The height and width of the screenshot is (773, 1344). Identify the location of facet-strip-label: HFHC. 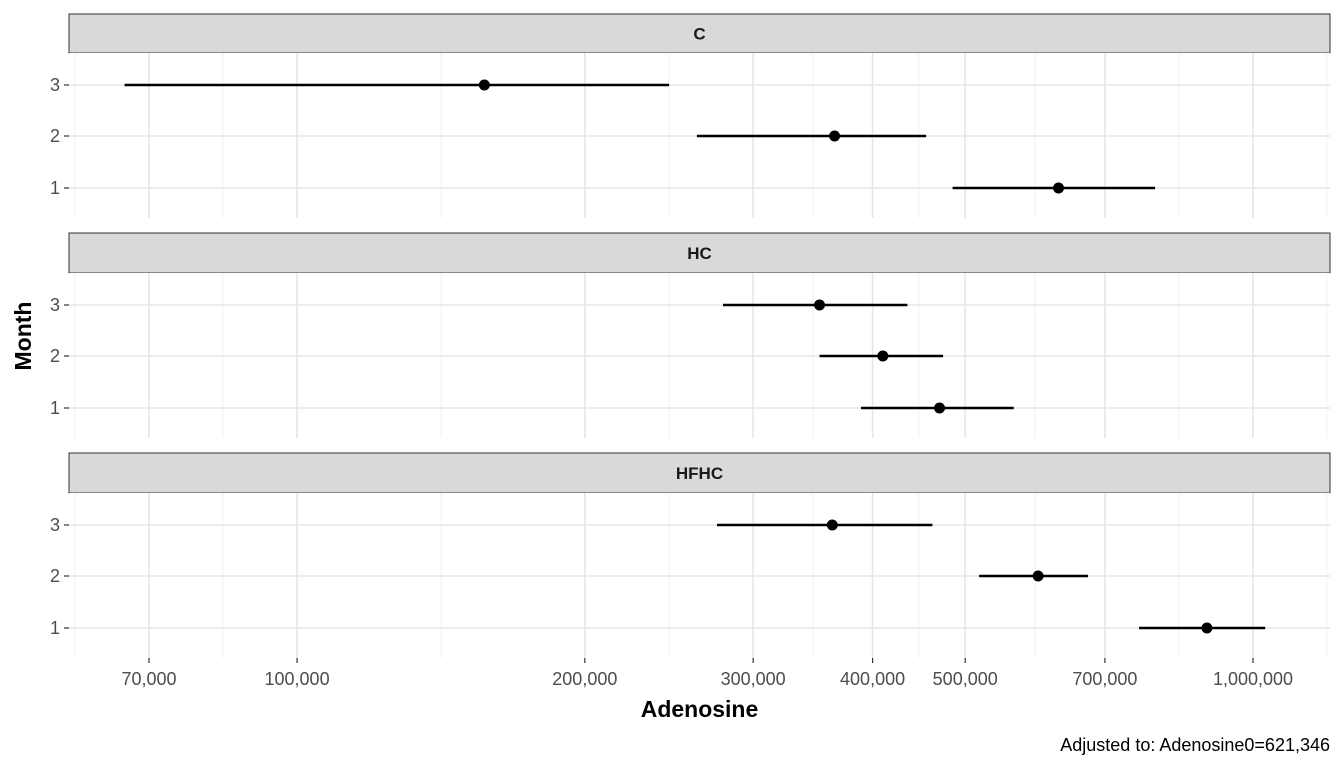
(699, 473).